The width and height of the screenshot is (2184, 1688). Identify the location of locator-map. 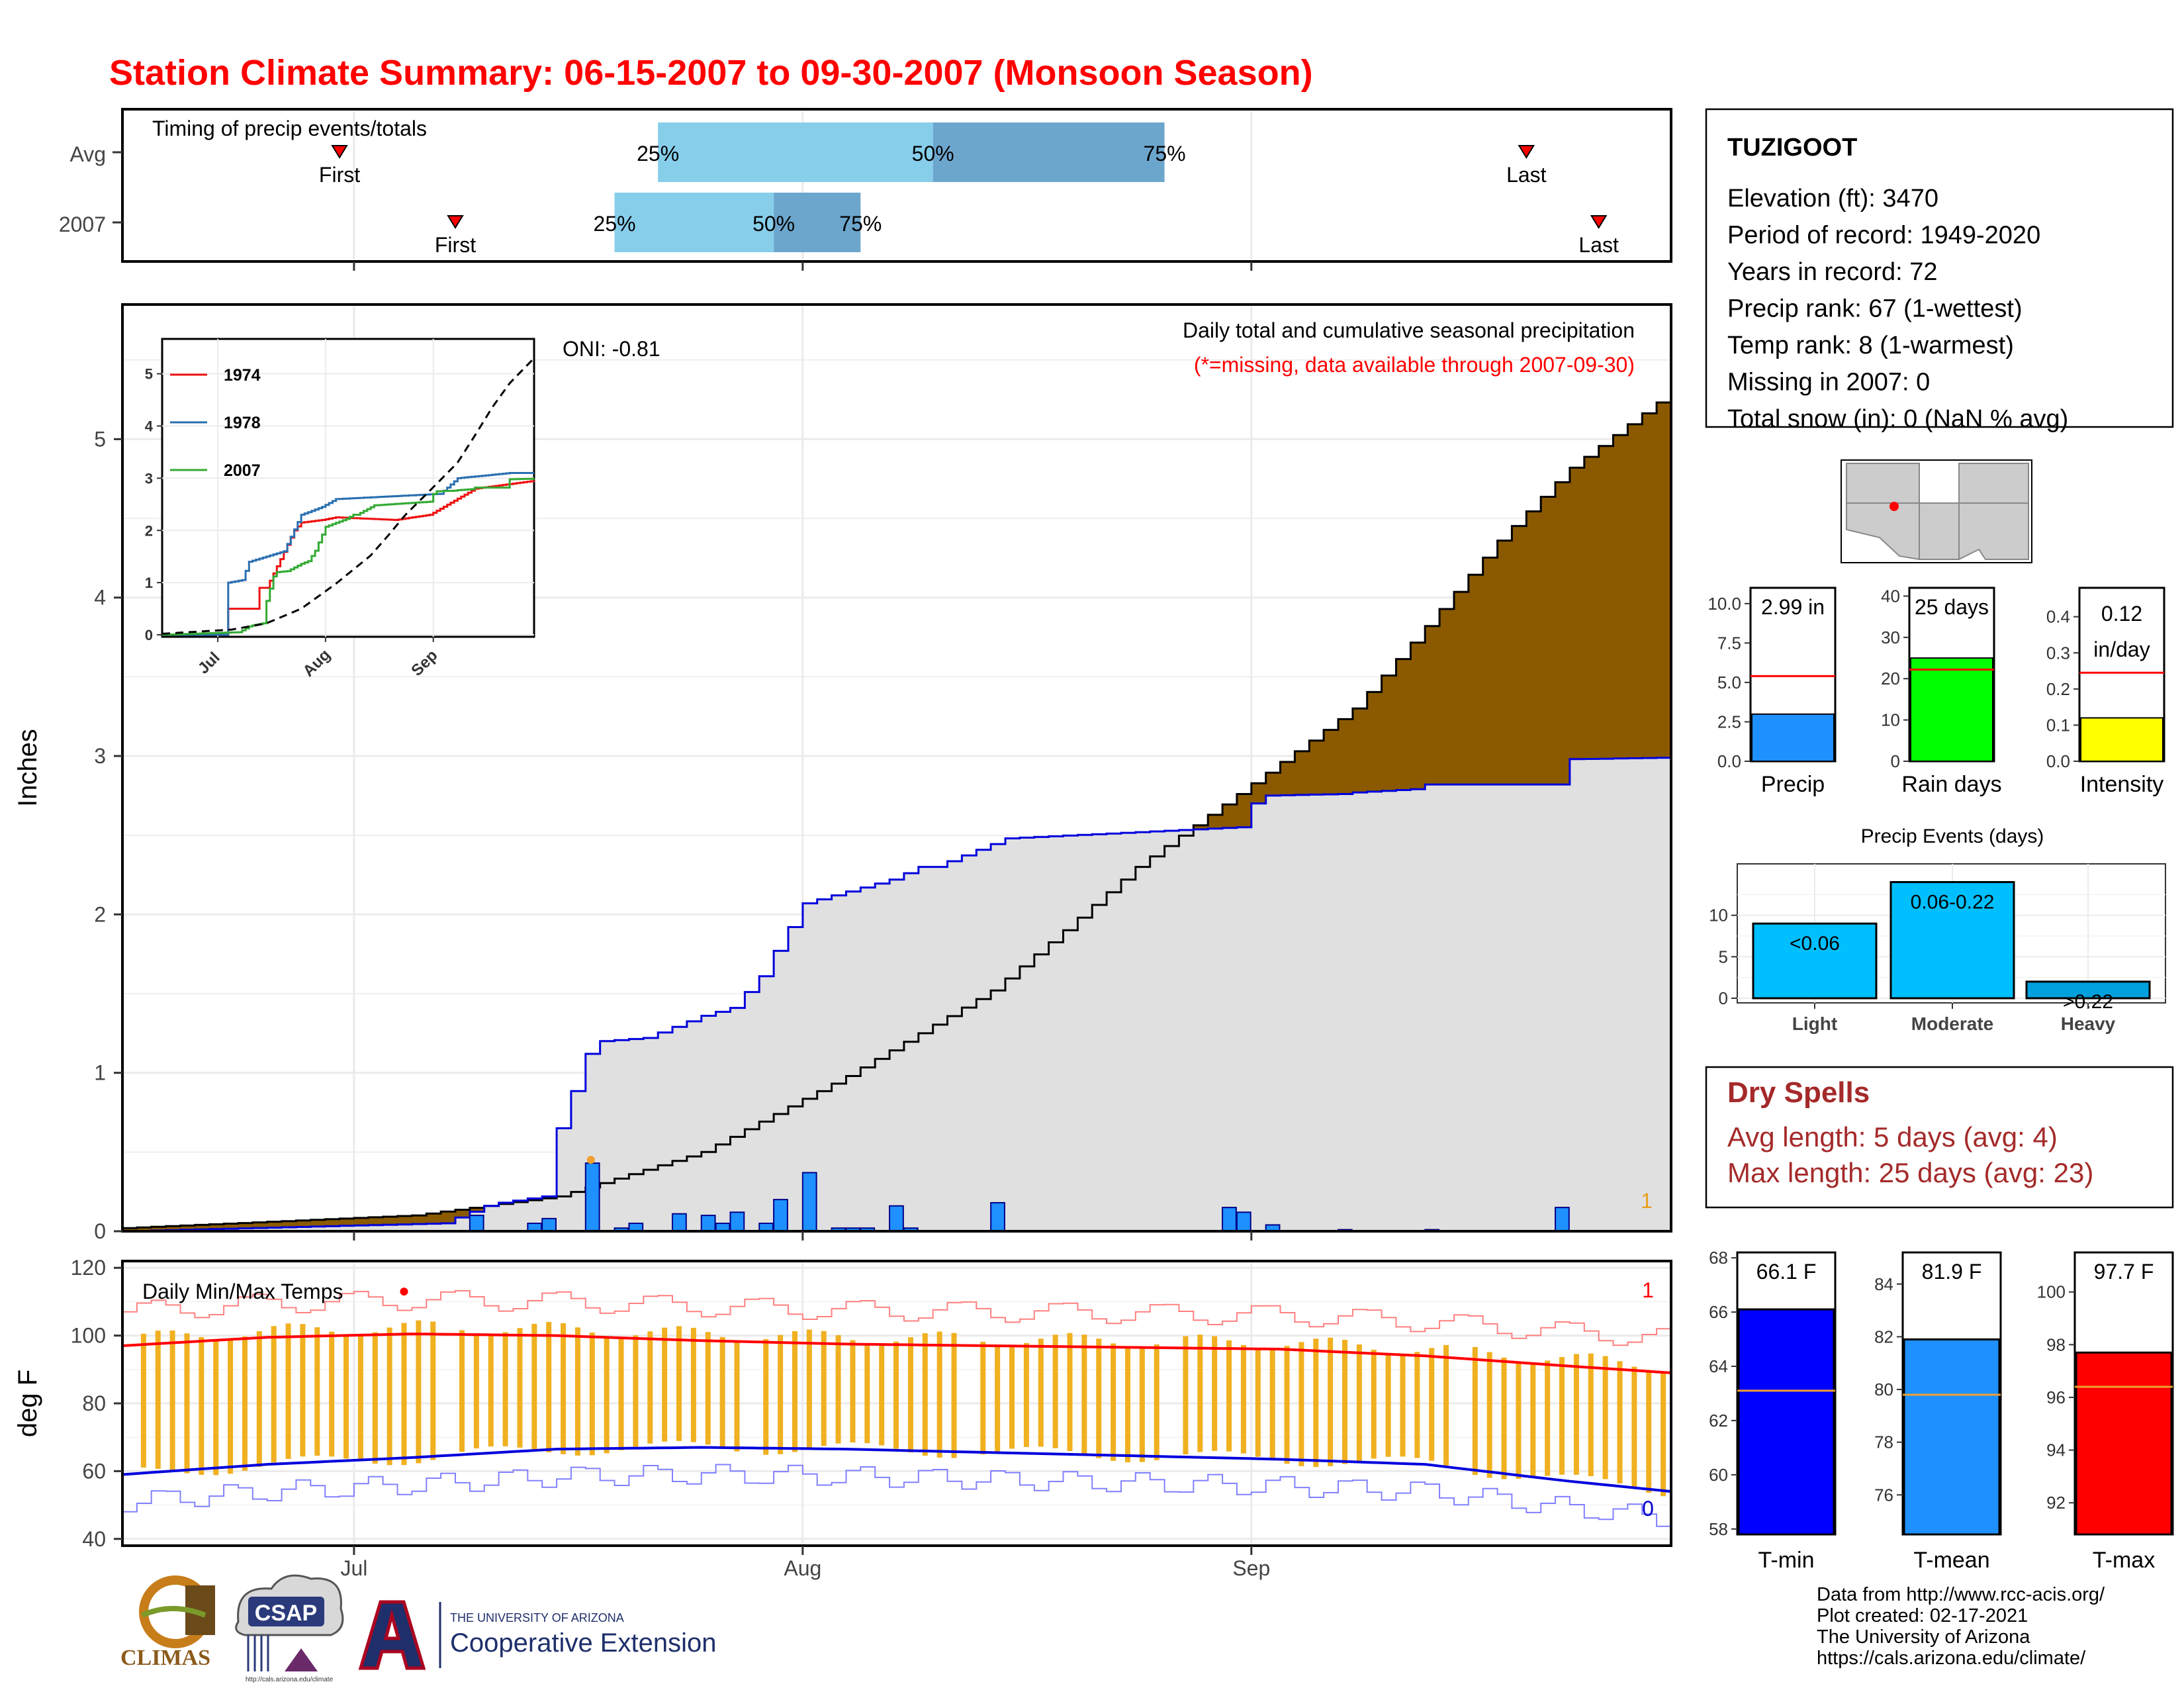
(1937, 511).